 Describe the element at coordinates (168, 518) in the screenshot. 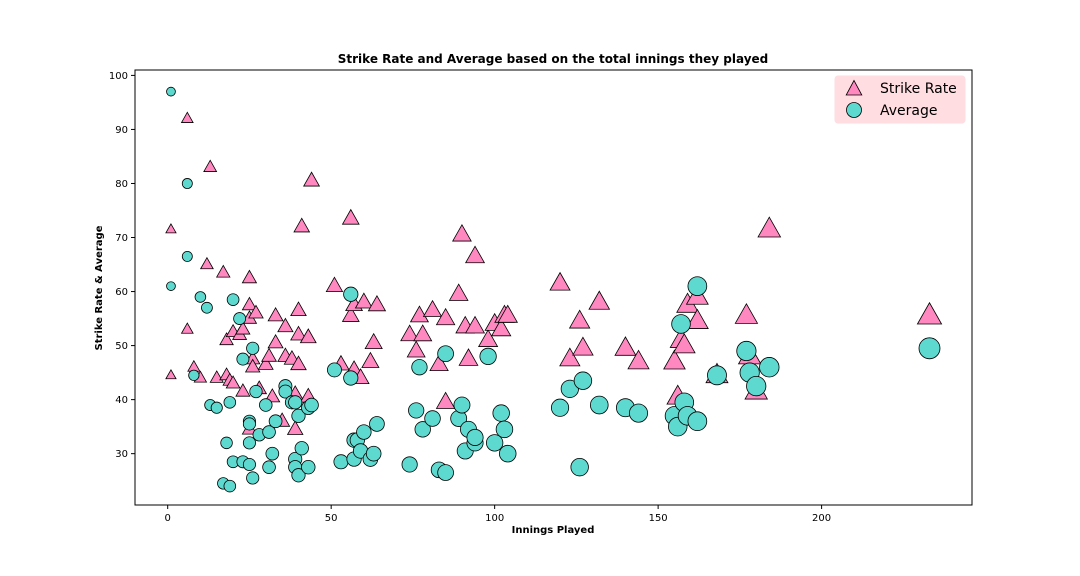

I see `x-tick-label: 0` at that location.